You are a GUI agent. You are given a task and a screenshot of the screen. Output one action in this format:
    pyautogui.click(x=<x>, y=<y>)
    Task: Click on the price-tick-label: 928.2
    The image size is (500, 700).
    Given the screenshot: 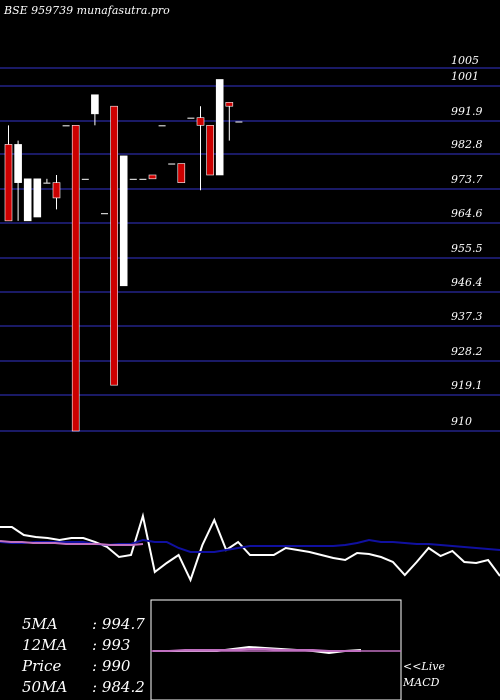 What is the action you would take?
    pyautogui.click(x=467, y=351)
    